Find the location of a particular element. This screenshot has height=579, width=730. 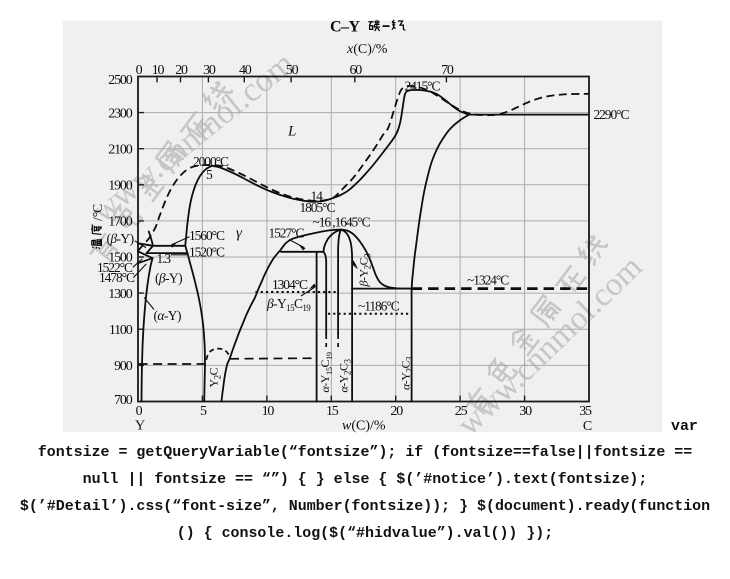

svg-text: L is located at coordinates (291, 132).